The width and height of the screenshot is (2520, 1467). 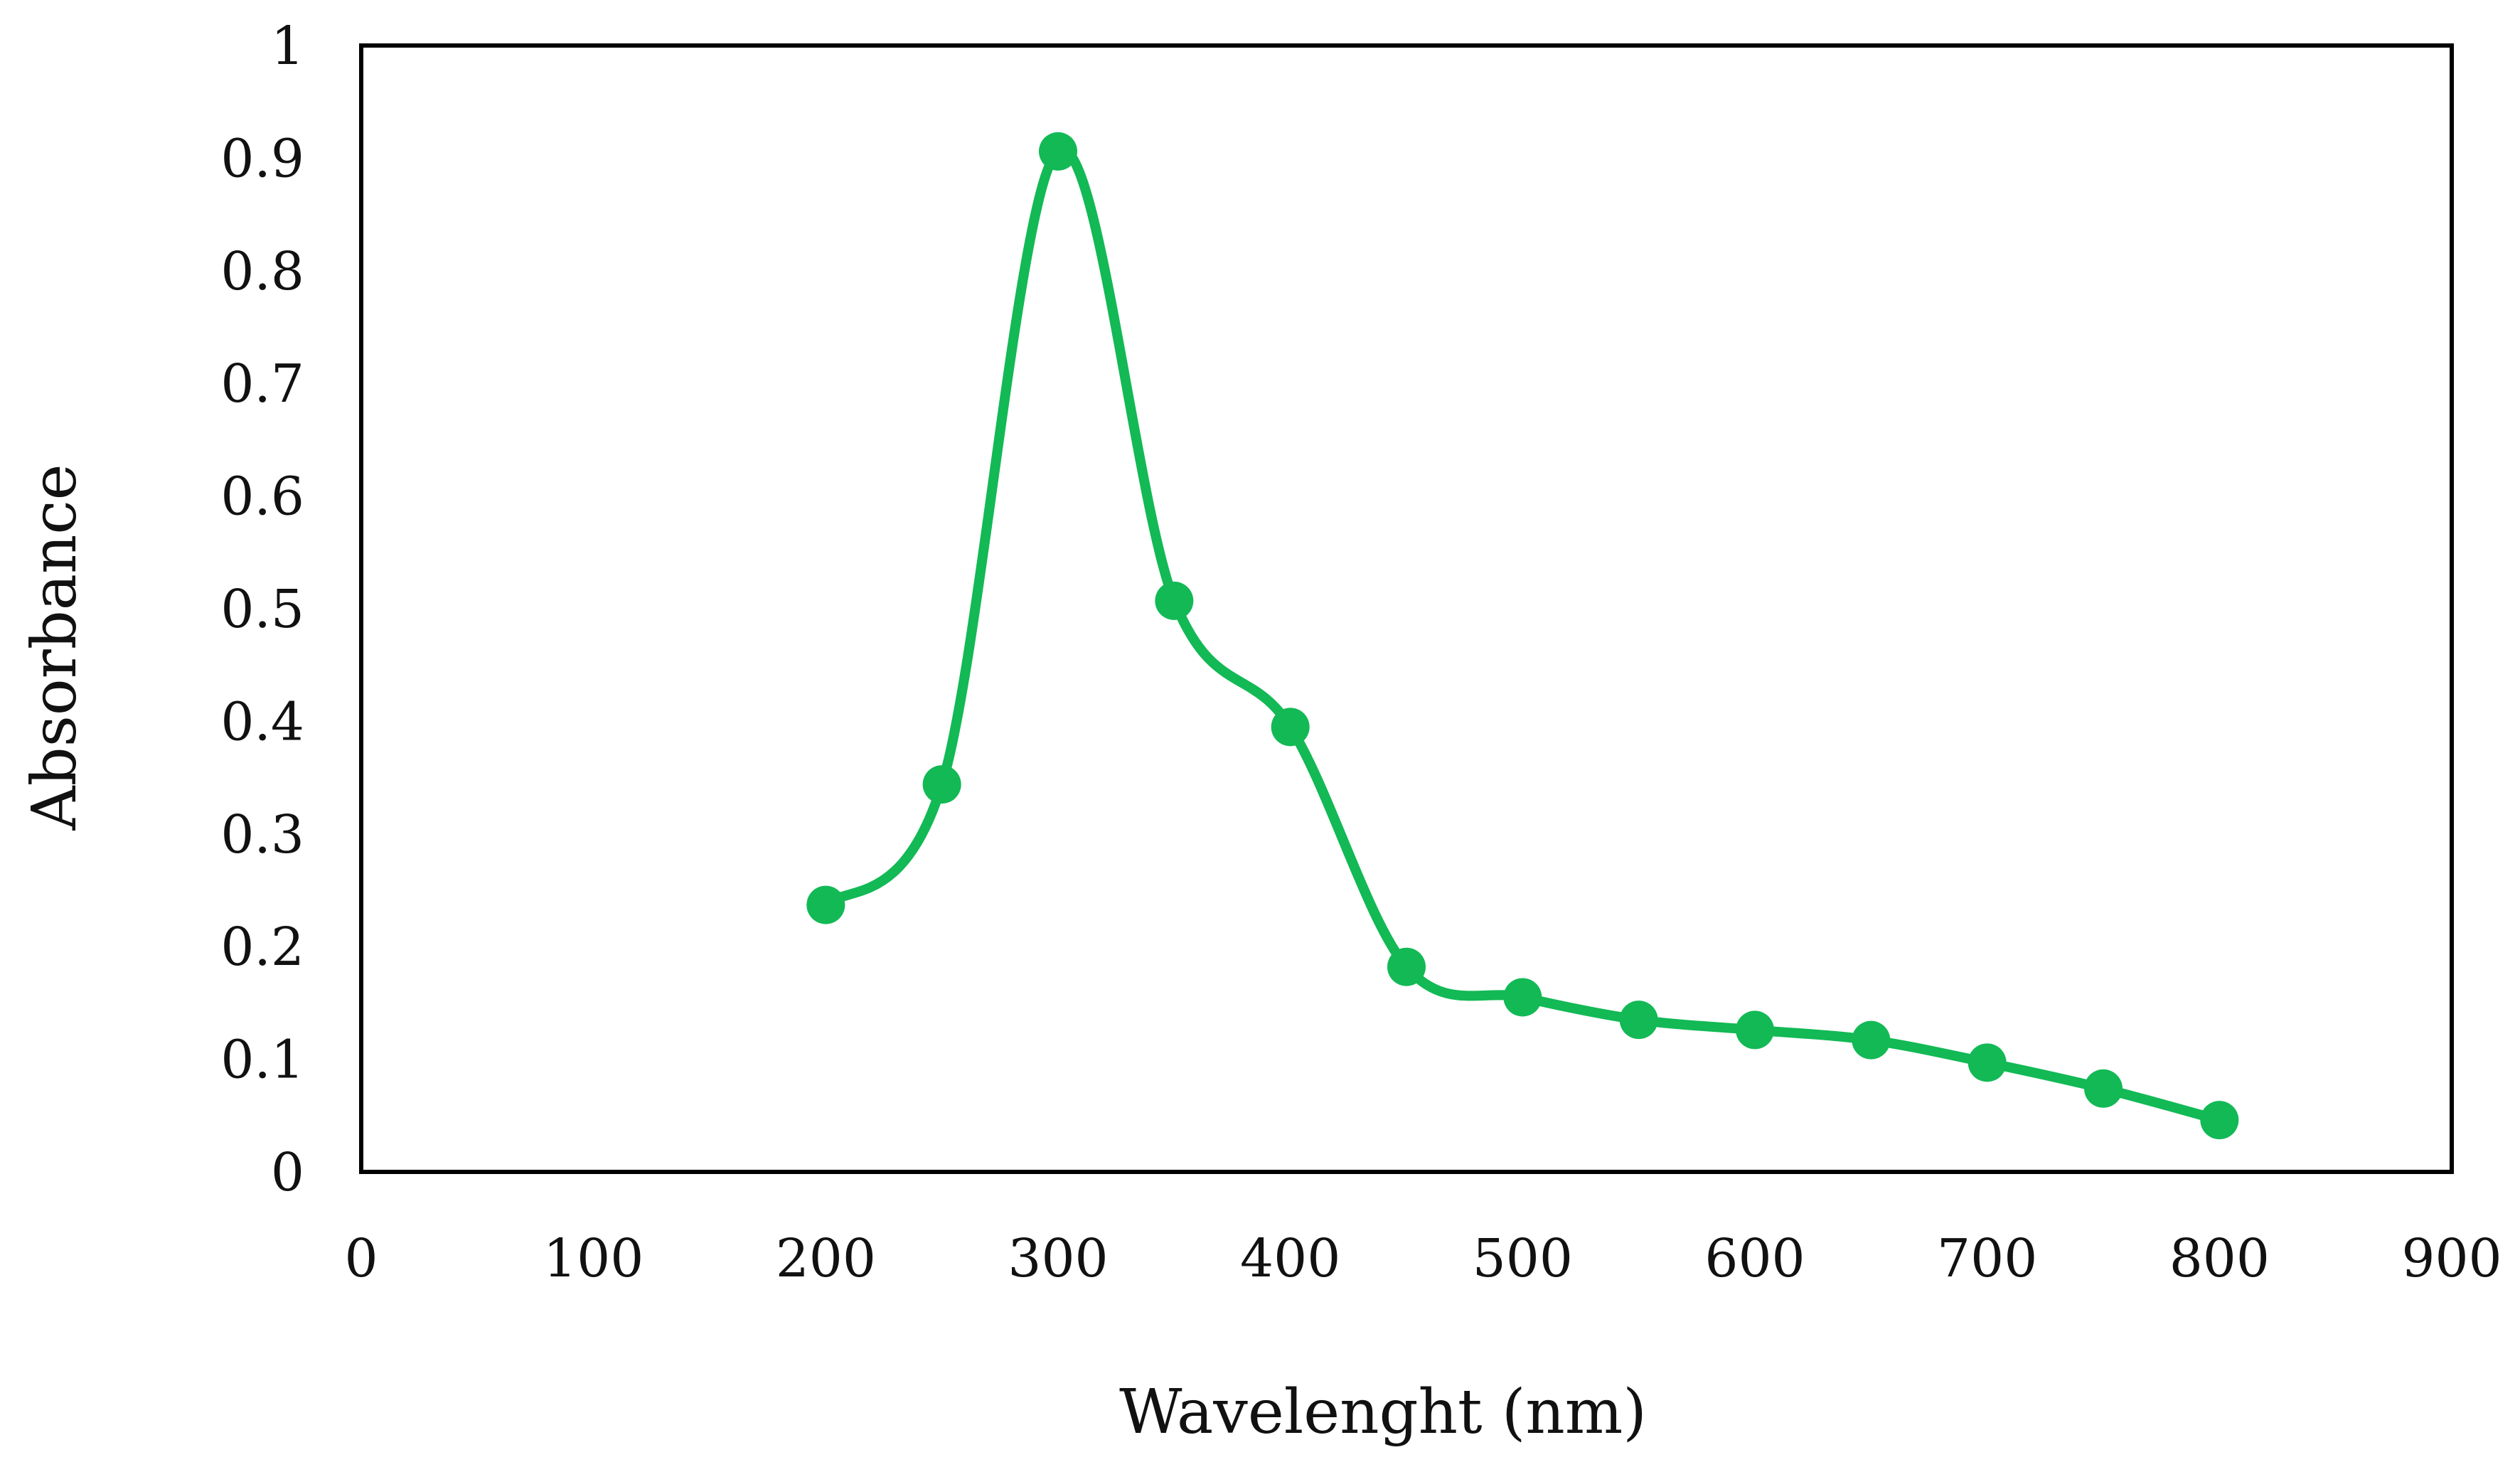 What do you see at coordinates (262, 158) in the screenshot?
I see `y-tick-label: 0.9` at bounding box center [262, 158].